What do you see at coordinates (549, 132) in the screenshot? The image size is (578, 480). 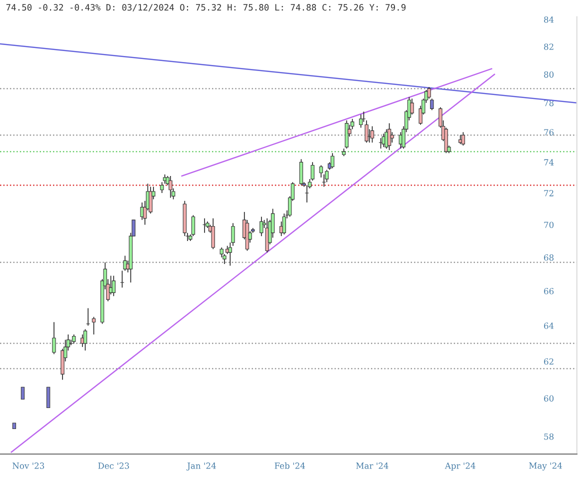 I see `y-tick-label: 76` at bounding box center [549, 132].